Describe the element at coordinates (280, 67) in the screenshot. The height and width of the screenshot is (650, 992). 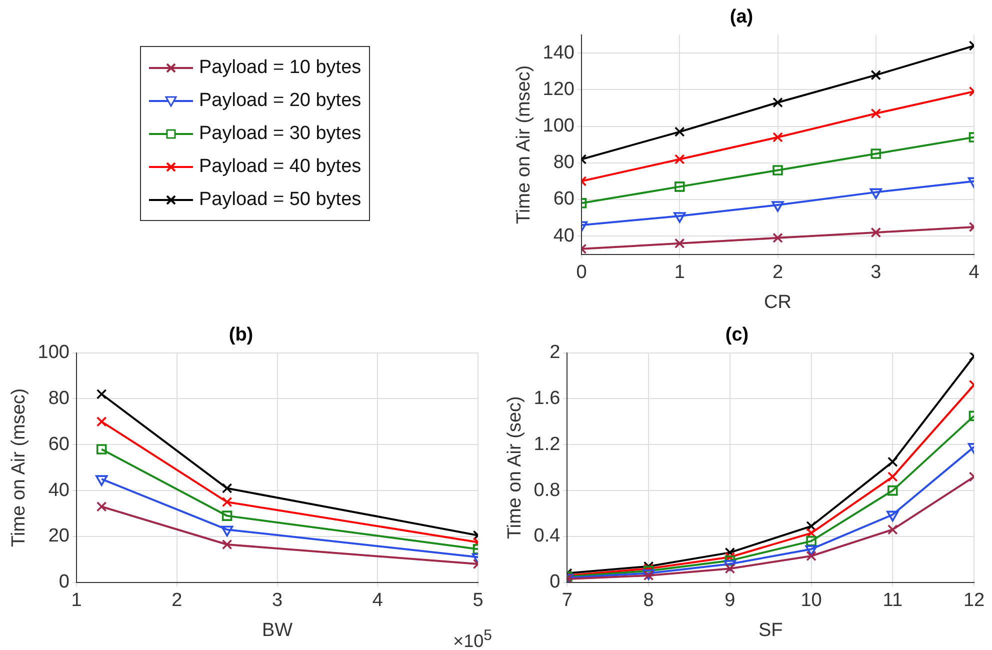
I see `legend-label: Payload = 10 bytes` at that location.